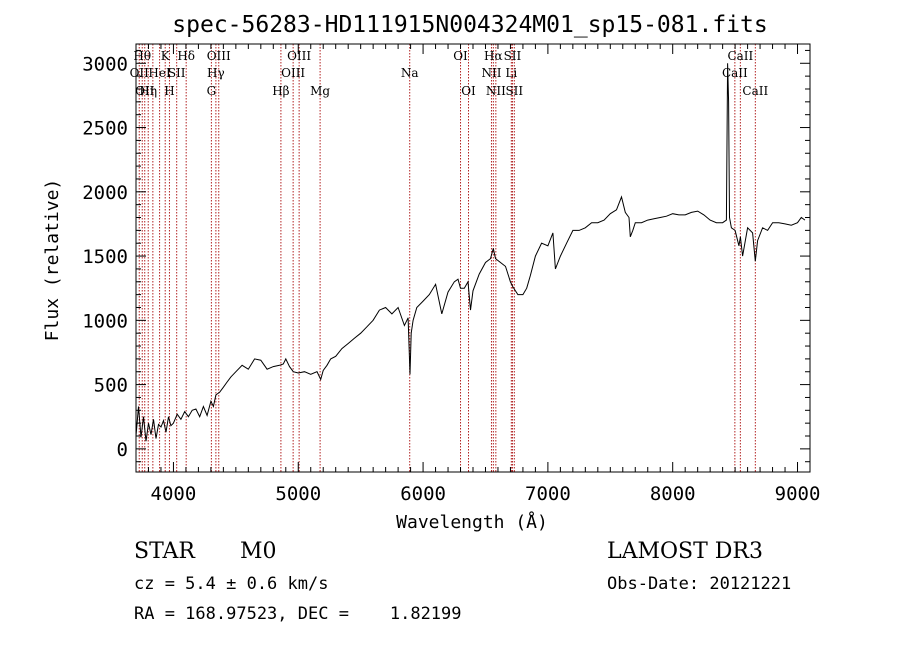  I want to click on line-label-13: Hβ, so click(280, 91).